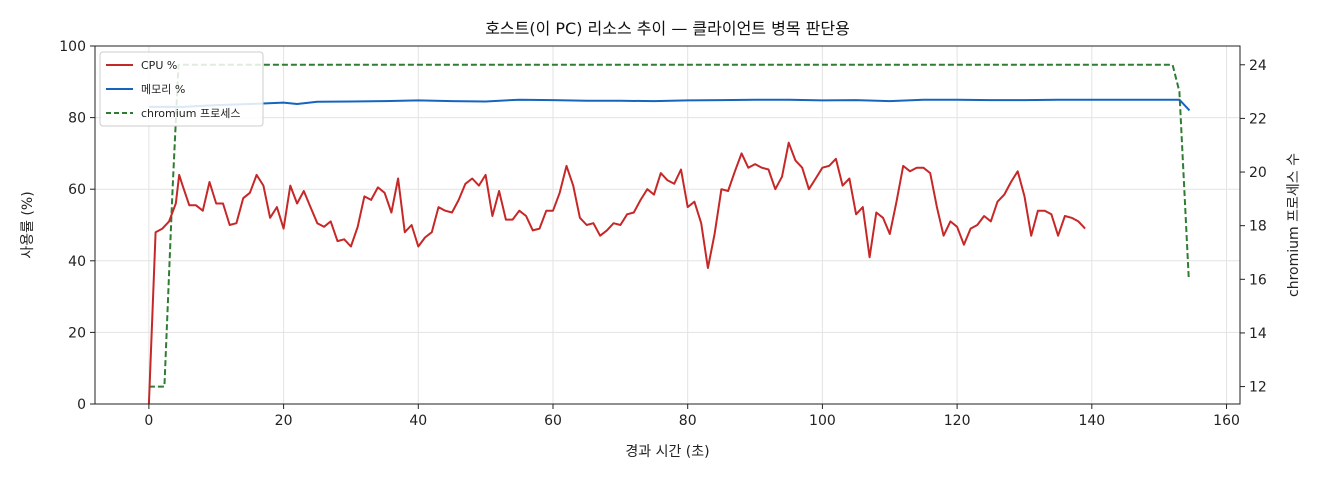  I want to click on y2-axis-ticks: 12 14 16 18 20 22 24, so click(1253, 227).